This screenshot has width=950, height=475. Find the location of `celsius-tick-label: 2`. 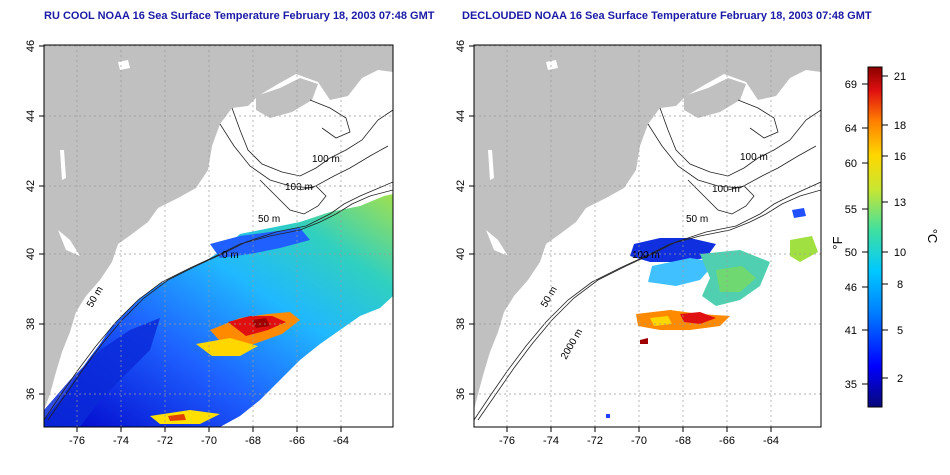

celsius-tick-label: 2 is located at coordinates (900, 379).